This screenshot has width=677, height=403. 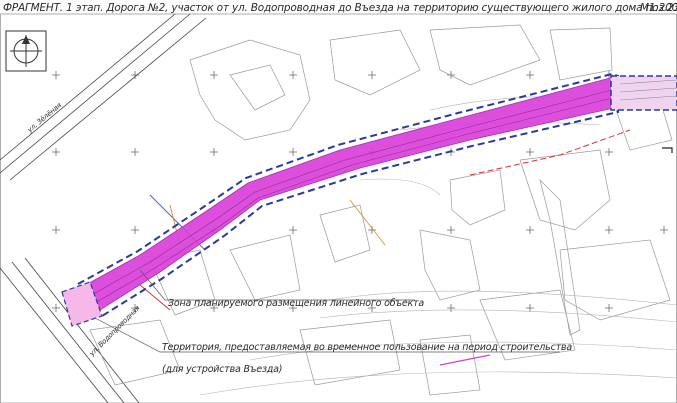 I want to click on temporary-territory, so click(x=82, y=304).